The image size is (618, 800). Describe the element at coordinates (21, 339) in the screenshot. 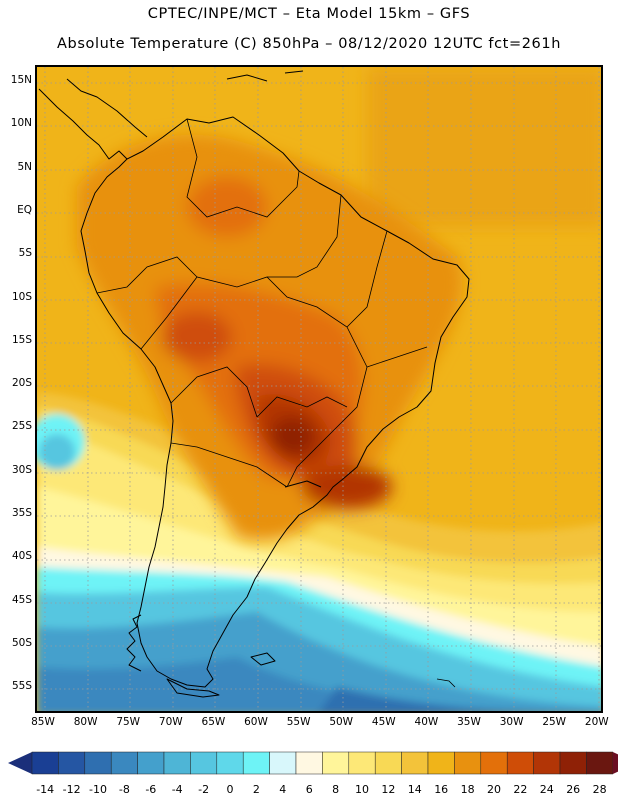

I see `lat-label-15s: 15S` at that location.